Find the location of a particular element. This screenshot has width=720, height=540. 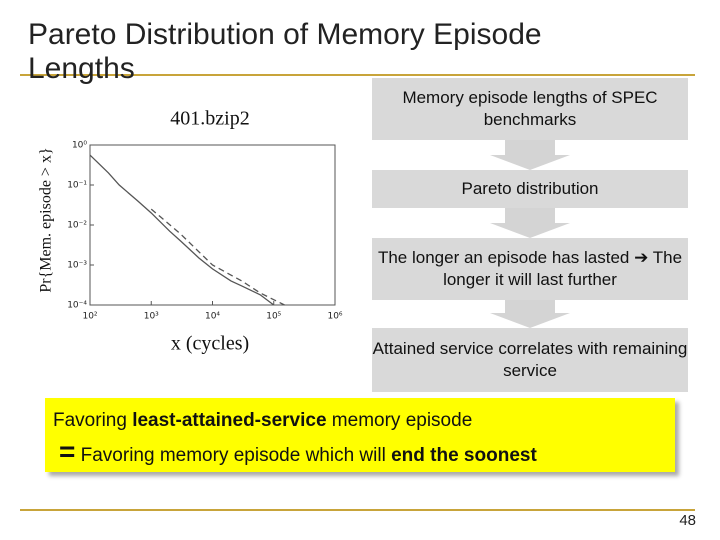

x-tick-label: 10⁴ is located at coordinates (212, 317).